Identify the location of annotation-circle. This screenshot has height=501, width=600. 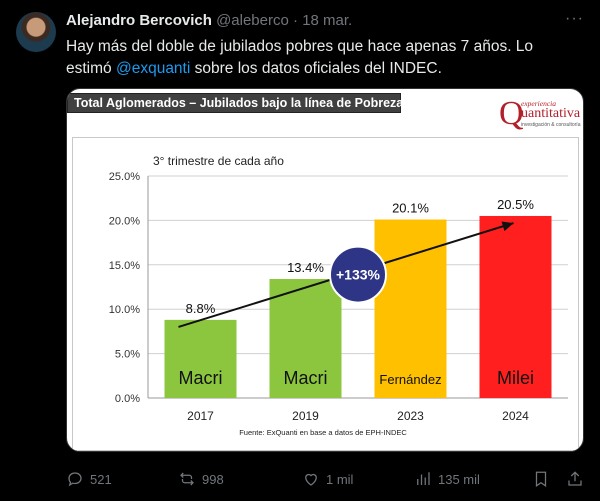
(358, 274).